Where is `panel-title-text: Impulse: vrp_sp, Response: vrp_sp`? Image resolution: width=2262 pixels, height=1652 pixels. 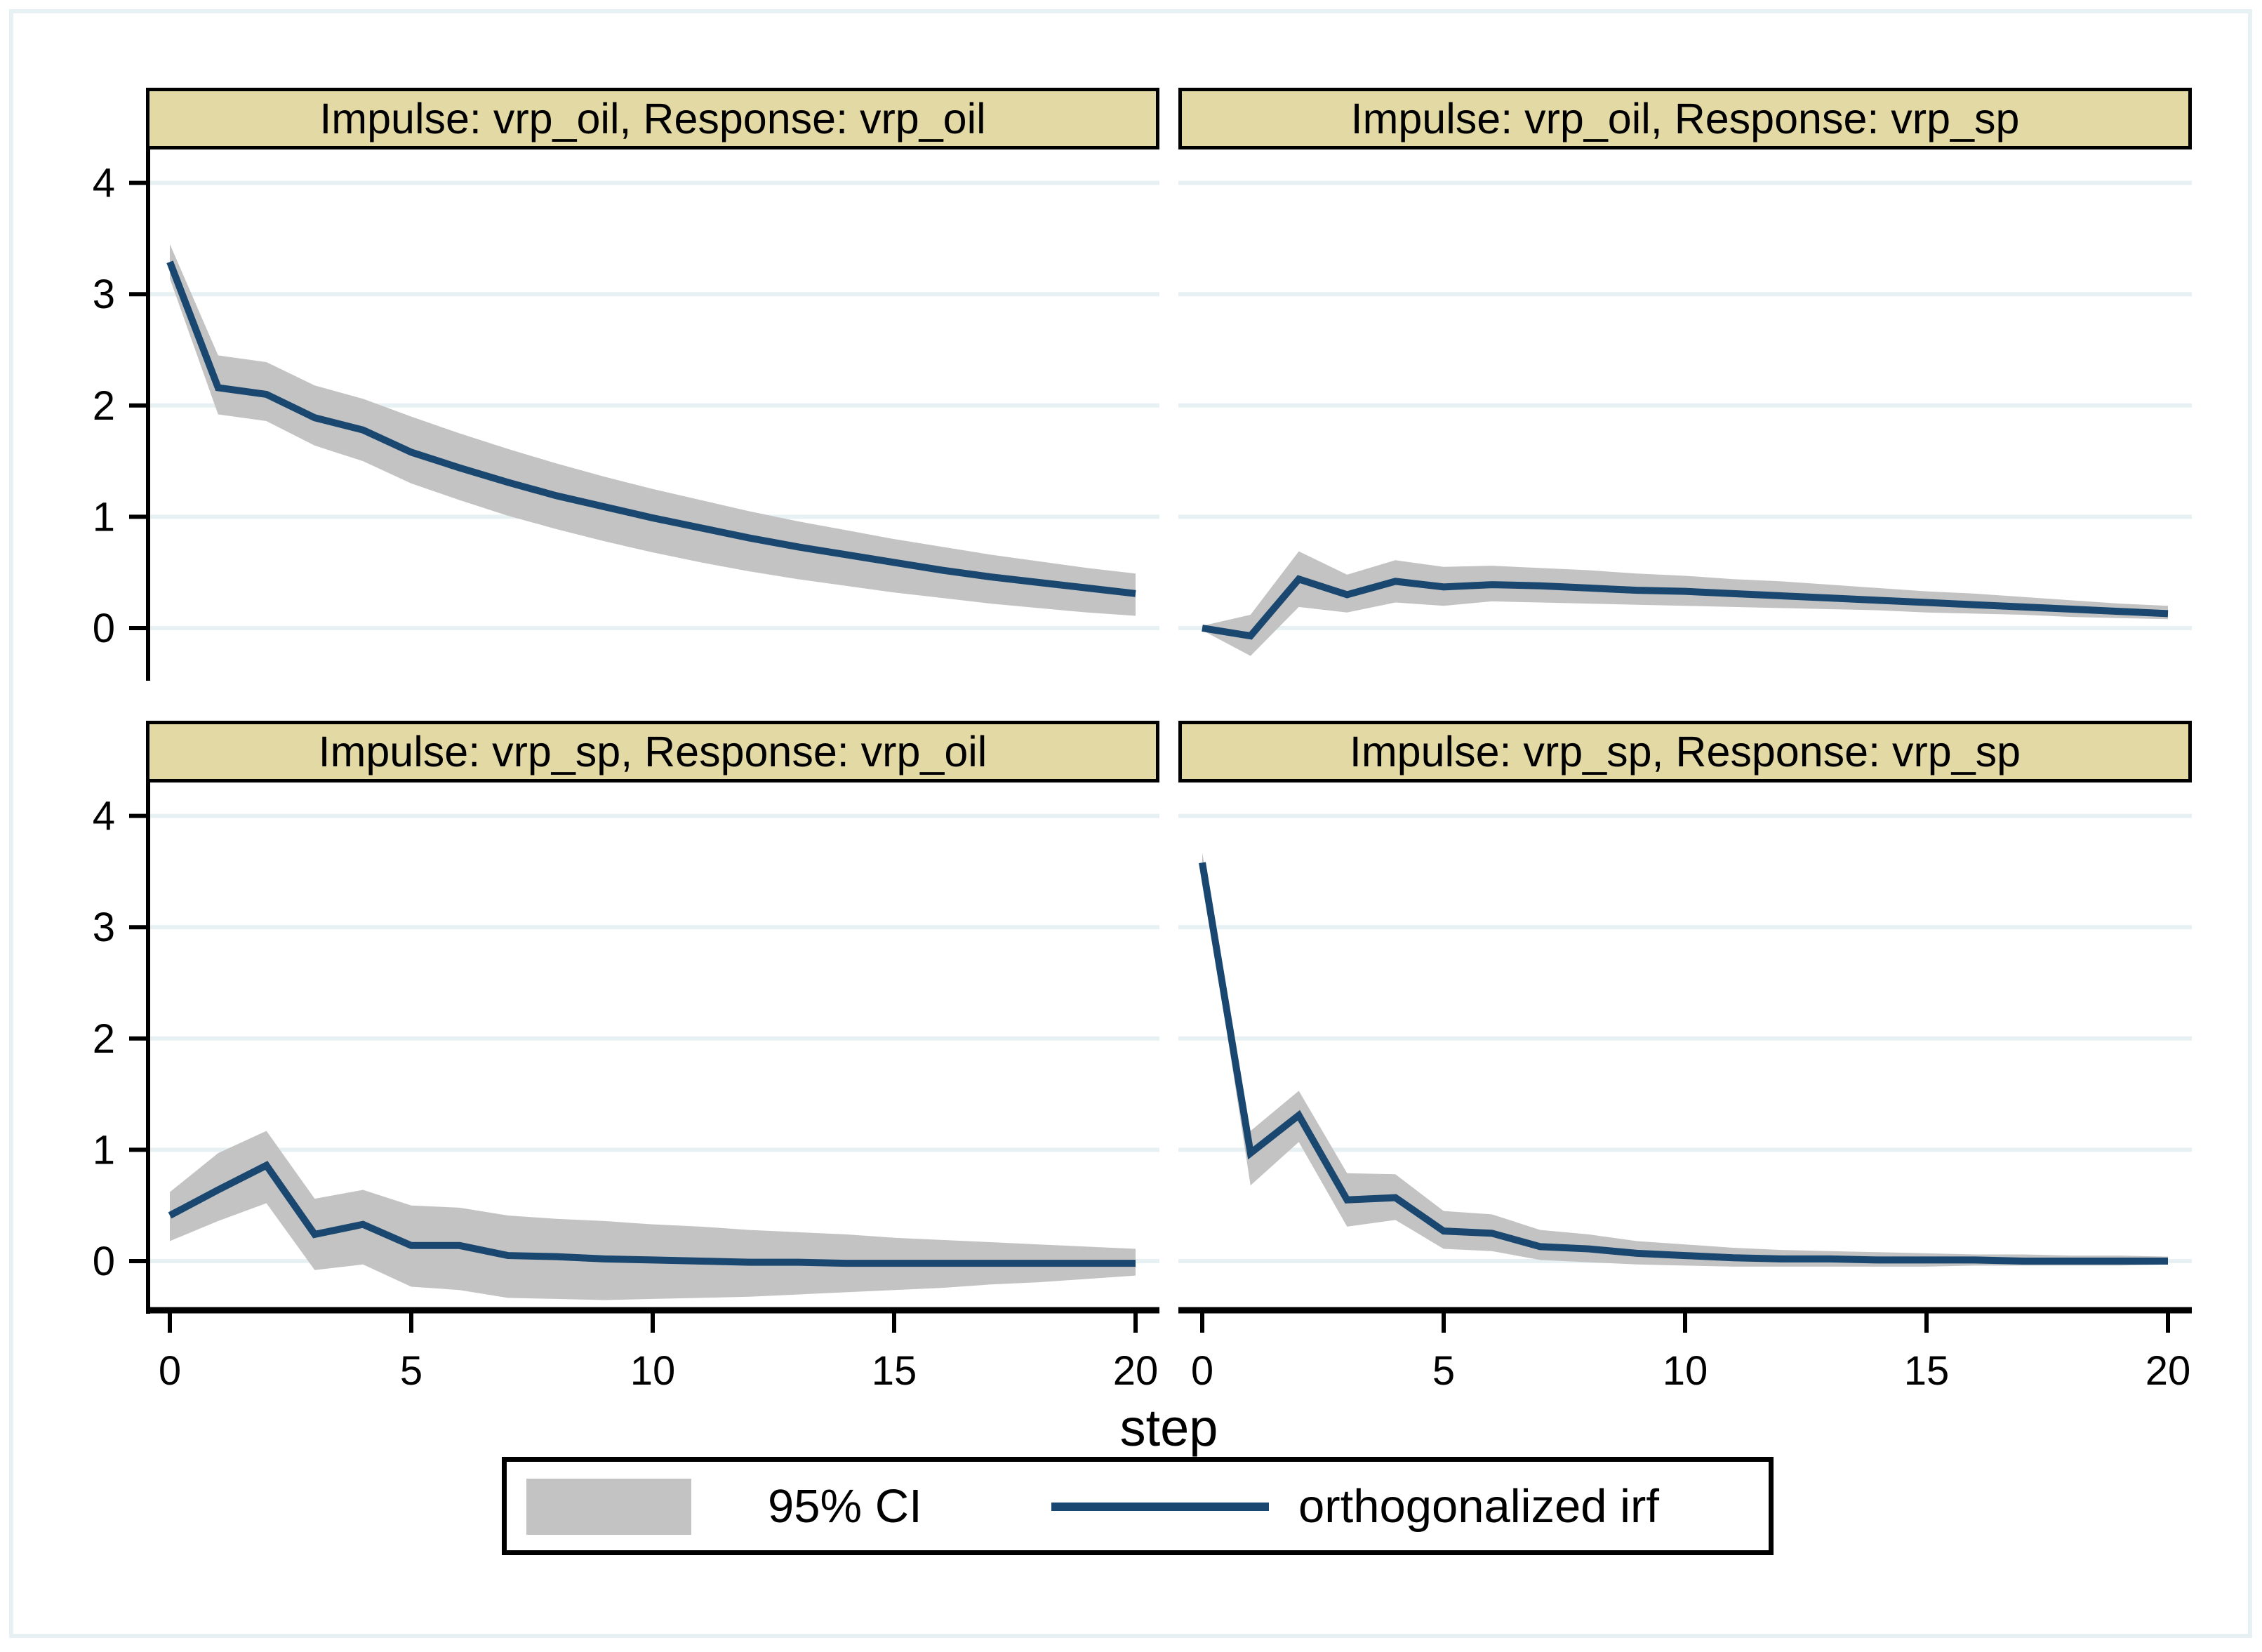 panel-title-text: Impulse: vrp_sp, Response: vrp_sp is located at coordinates (1685, 751).